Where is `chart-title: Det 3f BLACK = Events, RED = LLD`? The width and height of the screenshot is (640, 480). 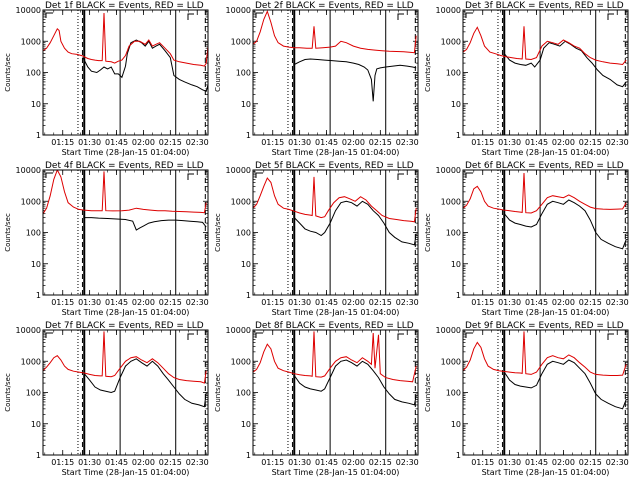 chart-title: Det 3f BLACK = Events, RED = LLD is located at coordinates (544, 6).